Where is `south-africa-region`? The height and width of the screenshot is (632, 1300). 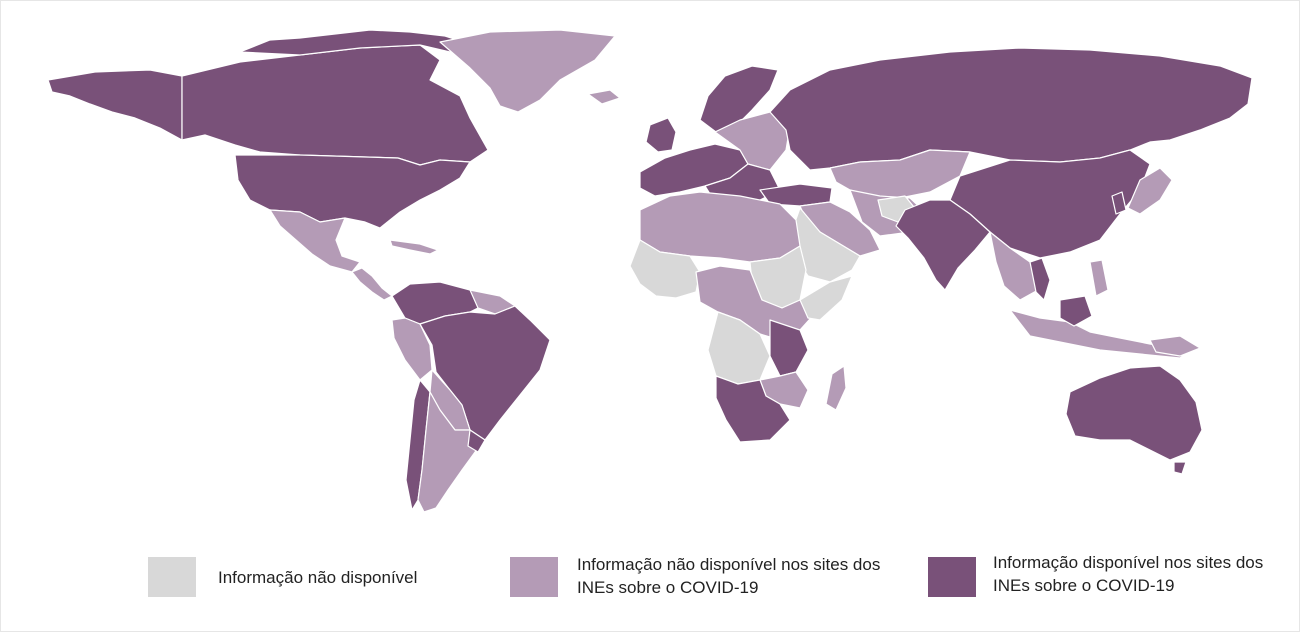
south-africa-region is located at coordinates (753, 409).